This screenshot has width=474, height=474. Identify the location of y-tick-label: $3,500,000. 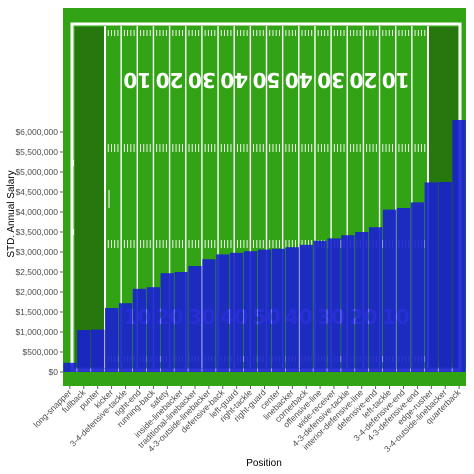
(36, 232).